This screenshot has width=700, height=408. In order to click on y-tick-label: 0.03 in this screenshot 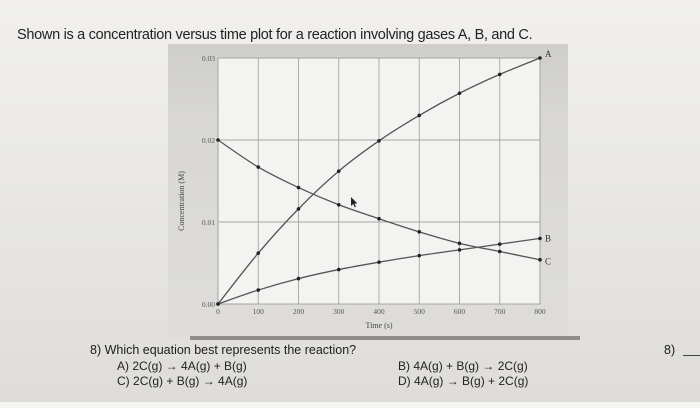, I will do `click(208, 58)`.